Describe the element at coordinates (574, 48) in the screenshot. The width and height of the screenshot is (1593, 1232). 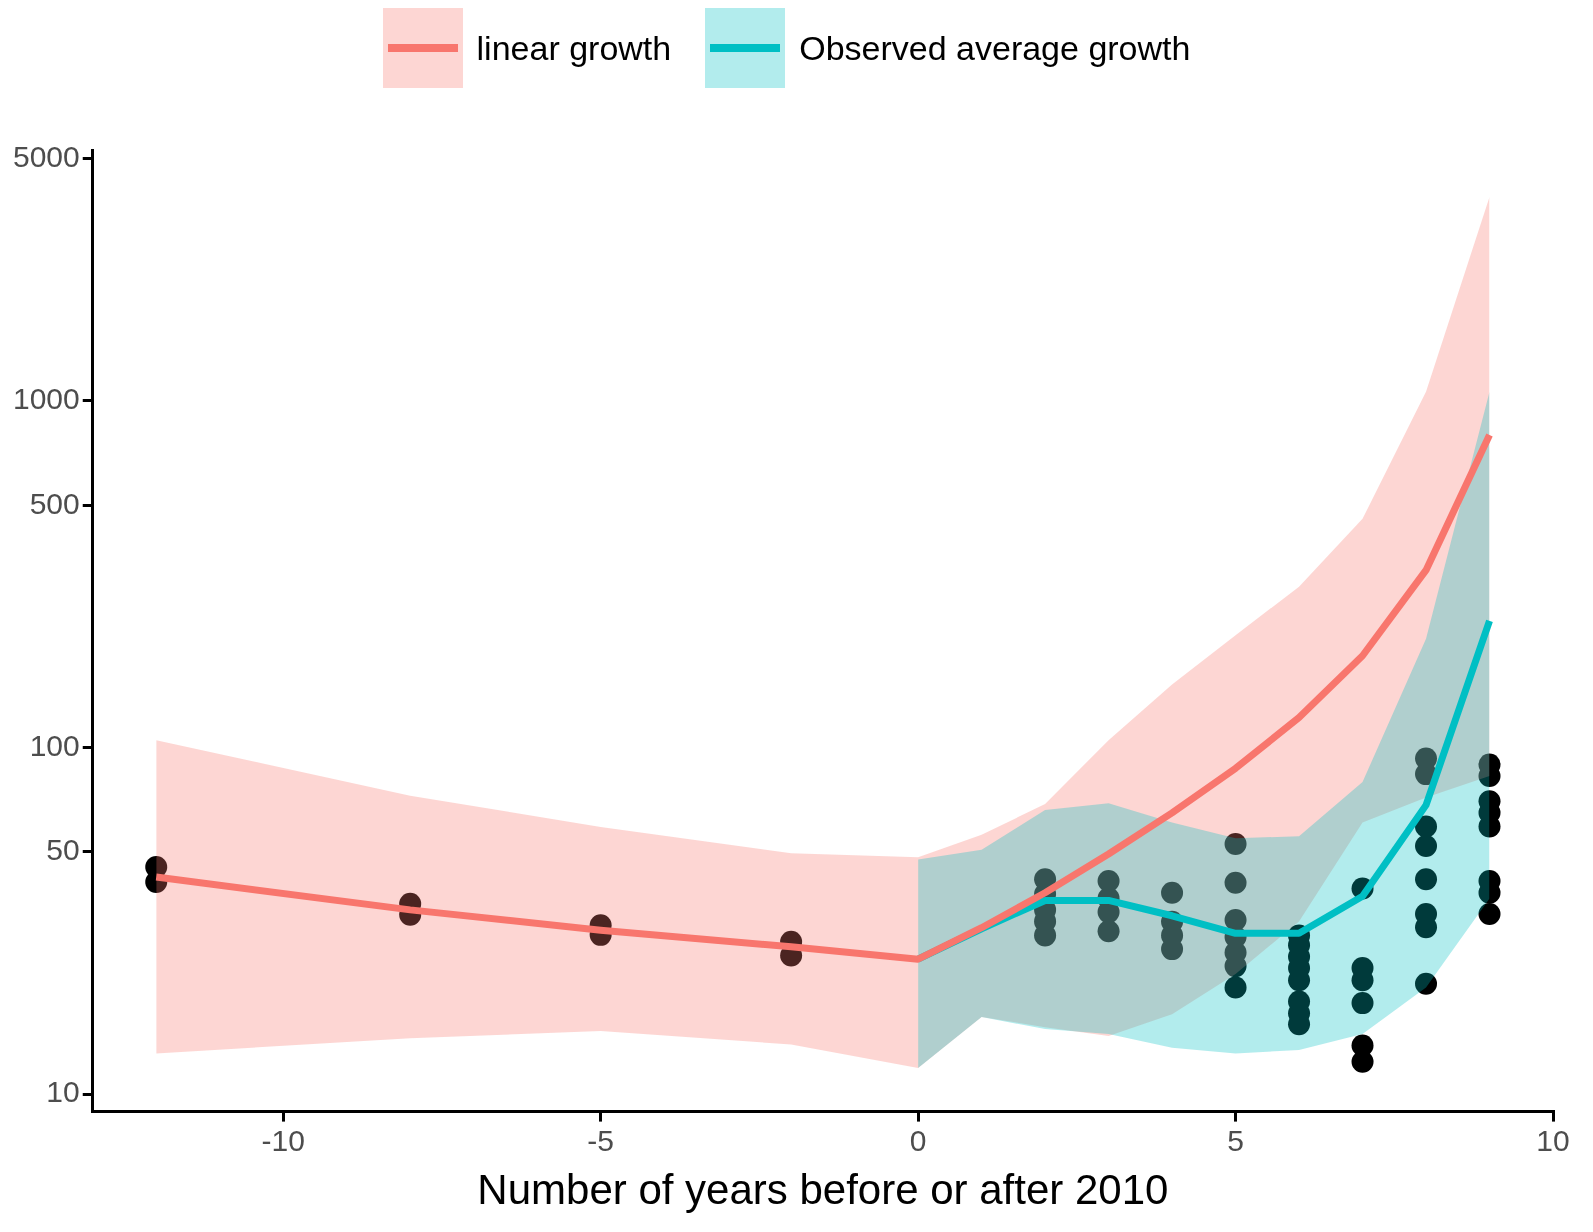
I see `legend-label: linear growth` at that location.